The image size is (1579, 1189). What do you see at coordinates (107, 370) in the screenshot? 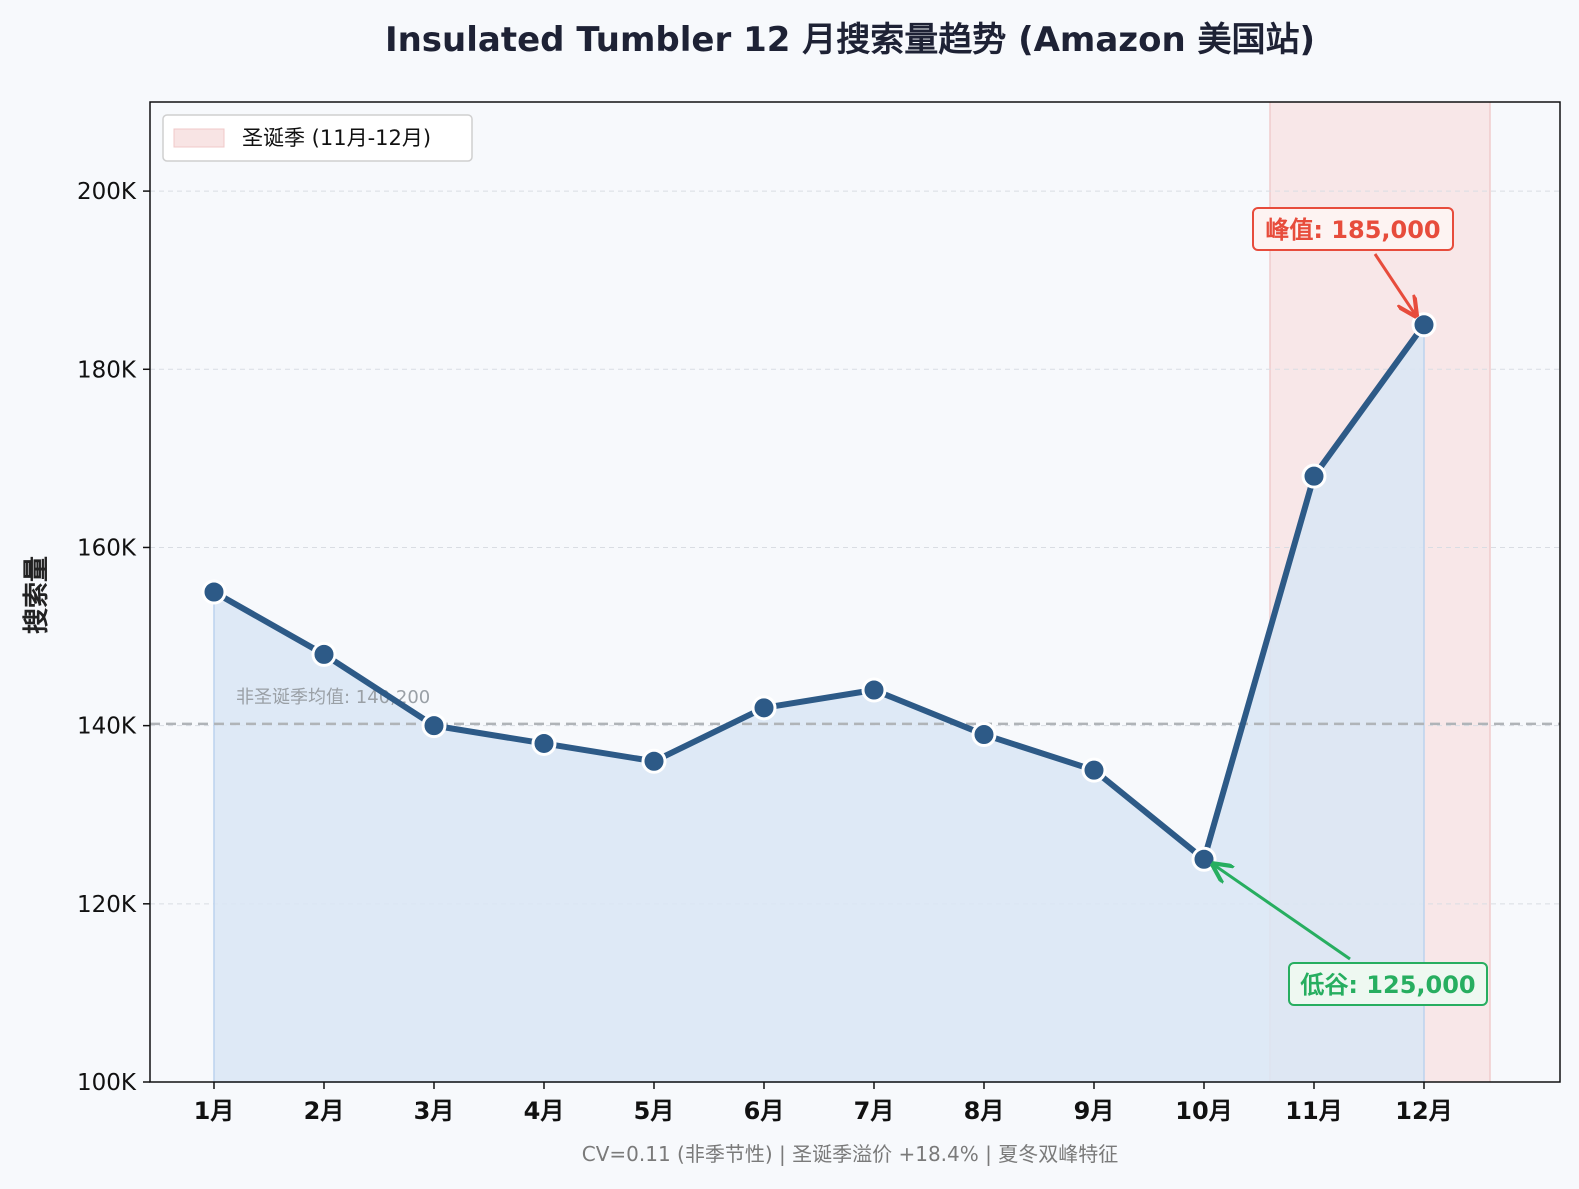
I see `ytick-label: 180K` at bounding box center [107, 370].